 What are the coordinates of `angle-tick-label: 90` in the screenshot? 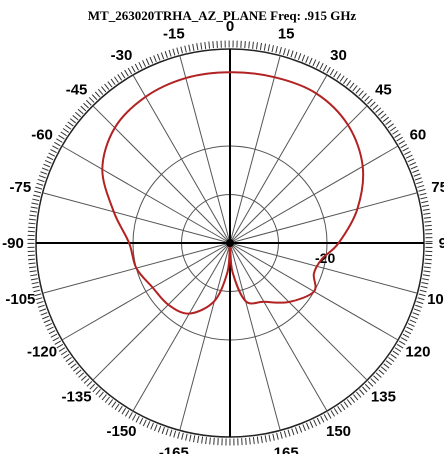 It's located at (441, 243).